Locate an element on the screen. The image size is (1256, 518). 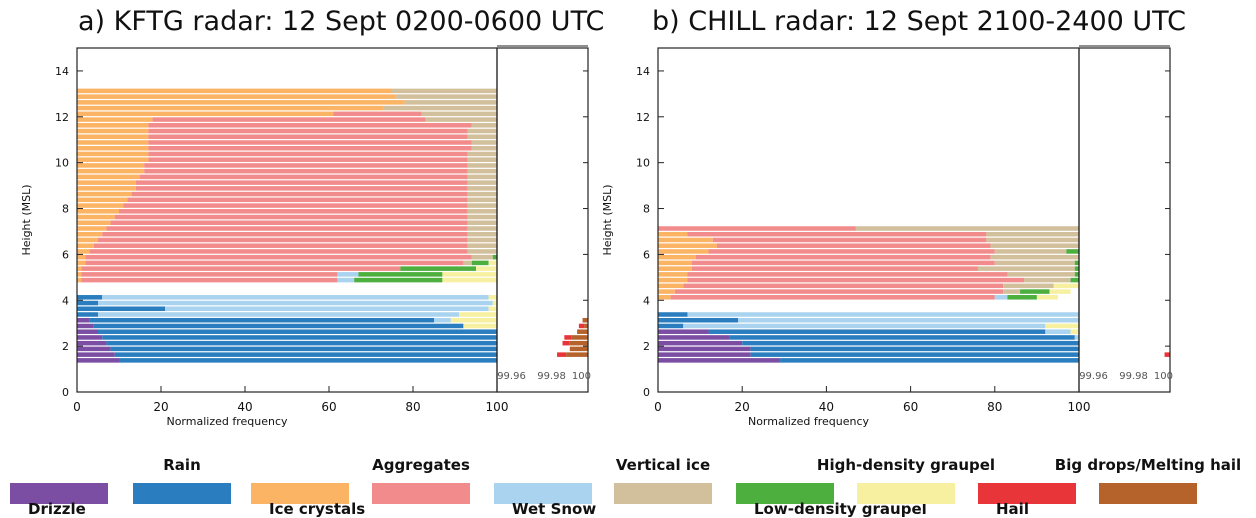
chart-0-y-axis-label: Height (MSL) is located at coordinates (26, 219).